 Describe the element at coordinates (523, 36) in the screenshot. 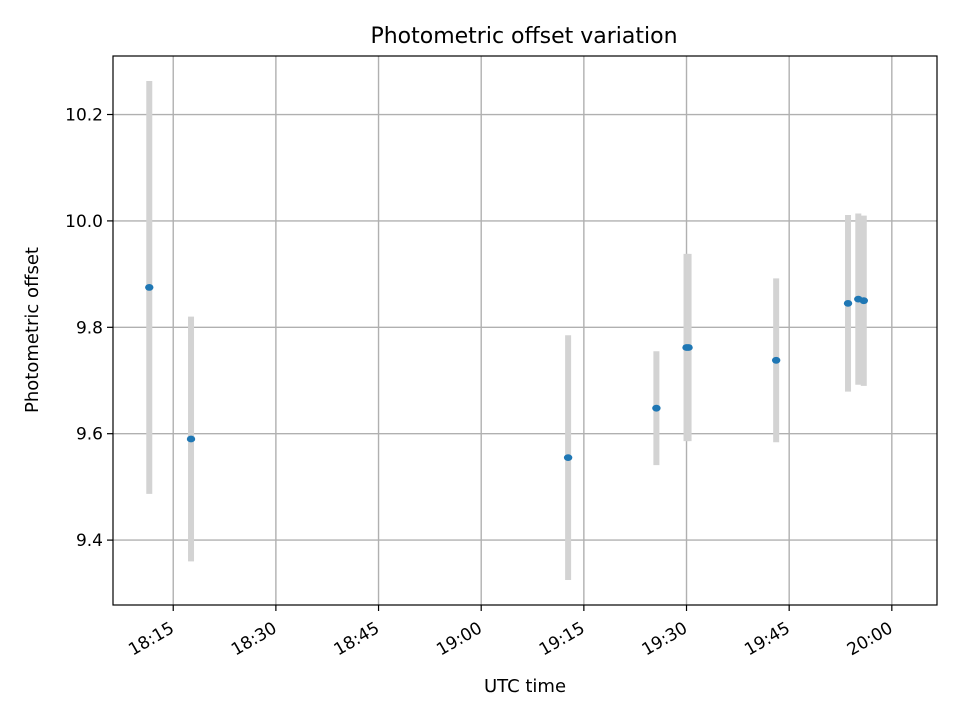

I see `chart-title: Photometric offset variation` at that location.